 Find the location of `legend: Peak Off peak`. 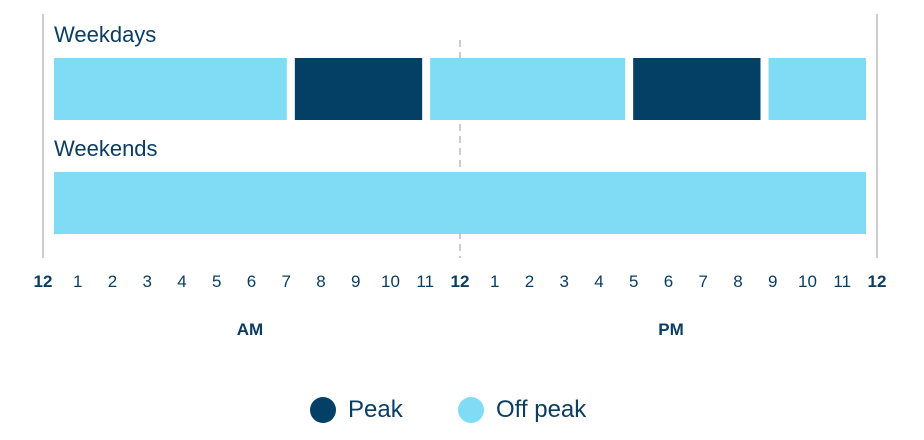

legend: Peak Off peak is located at coordinates (462, 410).